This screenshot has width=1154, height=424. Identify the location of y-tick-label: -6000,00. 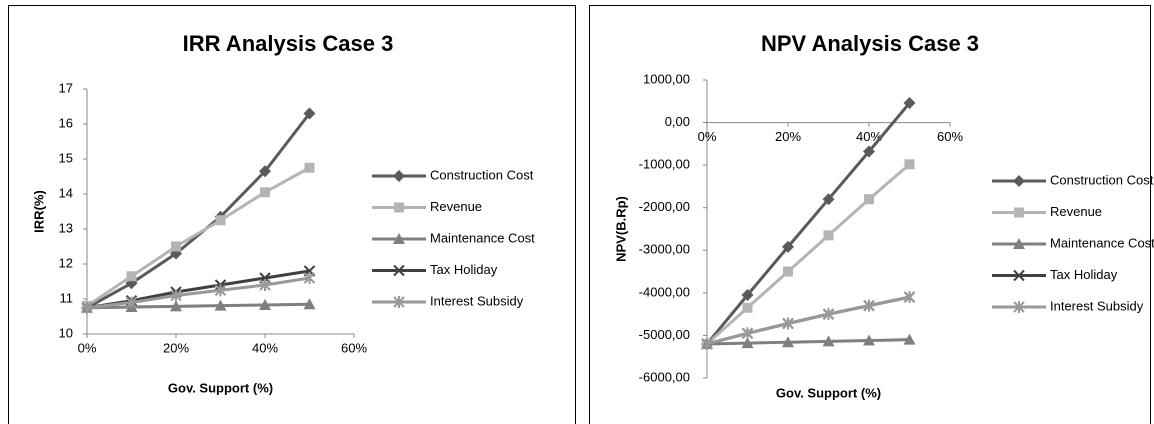
(664, 376).